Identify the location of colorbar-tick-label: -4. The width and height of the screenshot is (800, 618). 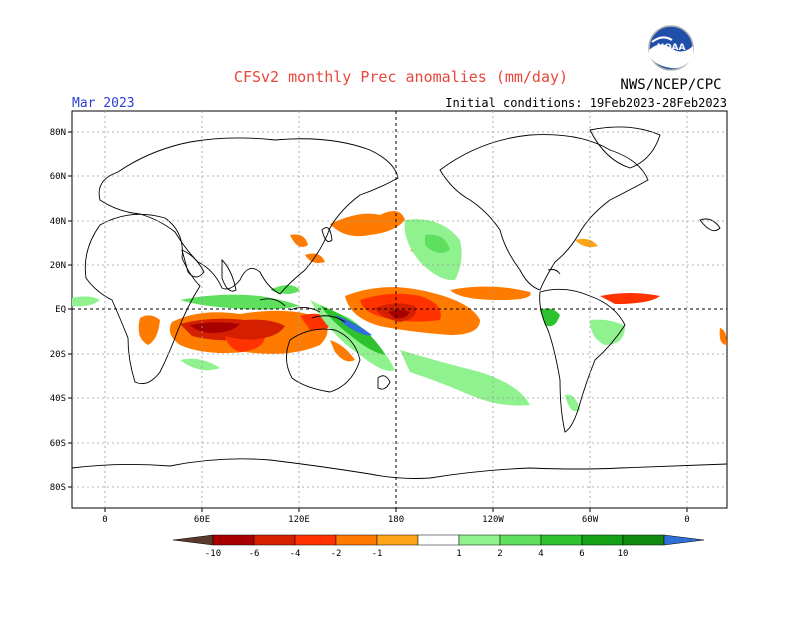
(295, 554).